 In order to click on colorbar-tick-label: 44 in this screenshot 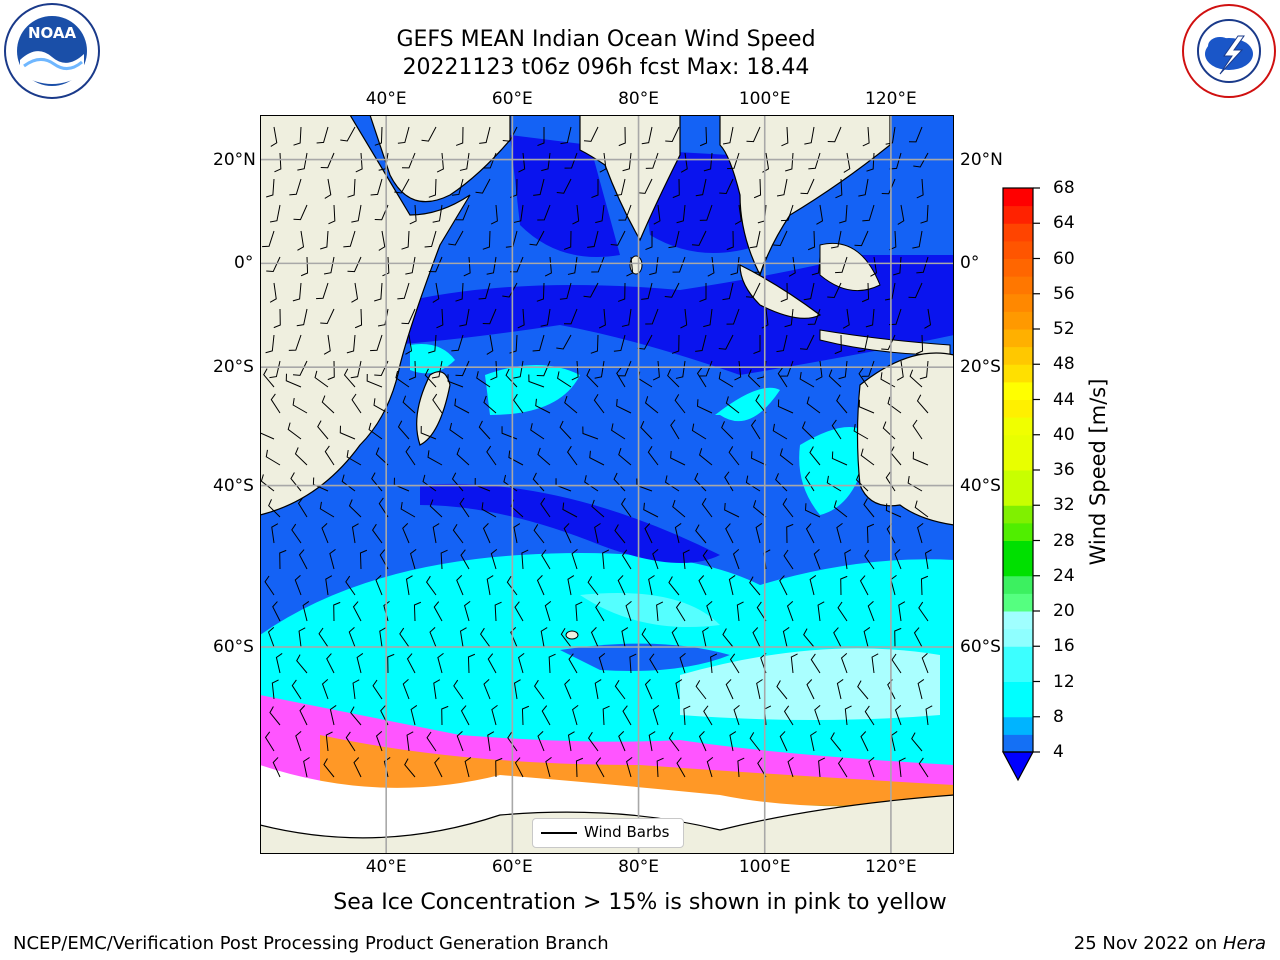, I will do `click(1064, 399)`.